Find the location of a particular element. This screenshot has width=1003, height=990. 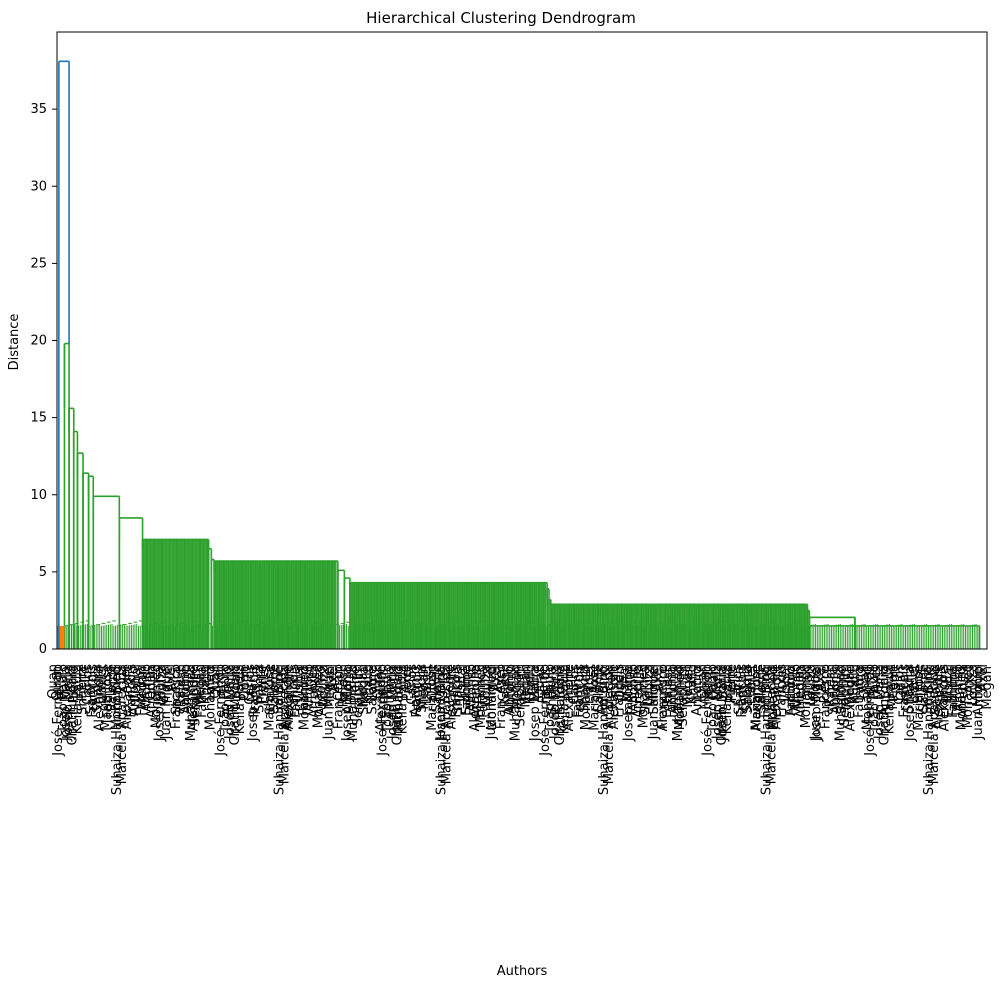

x-axis-label: Authors is located at coordinates (522, 971).